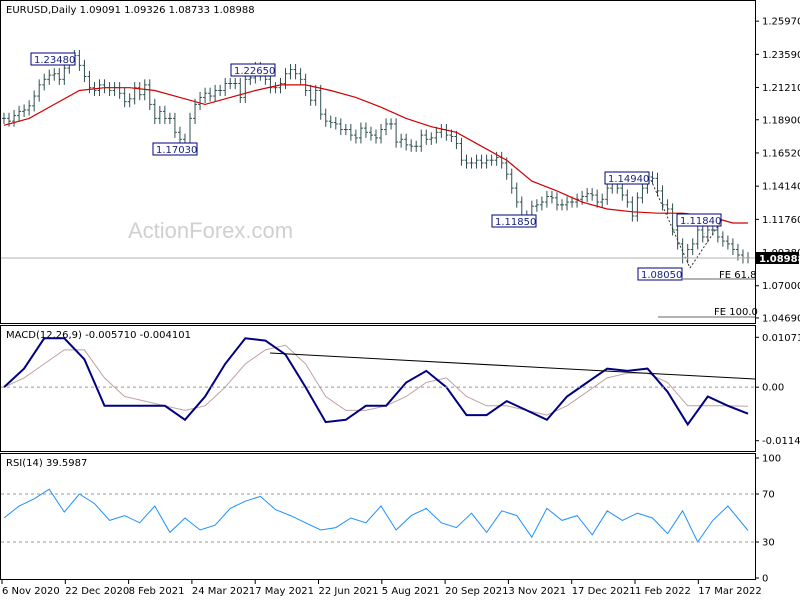 The width and height of the screenshot is (800, 600). Describe the element at coordinates (604, 591) in the screenshot. I see `x-tick-label: 17 Dec 2021` at that location.